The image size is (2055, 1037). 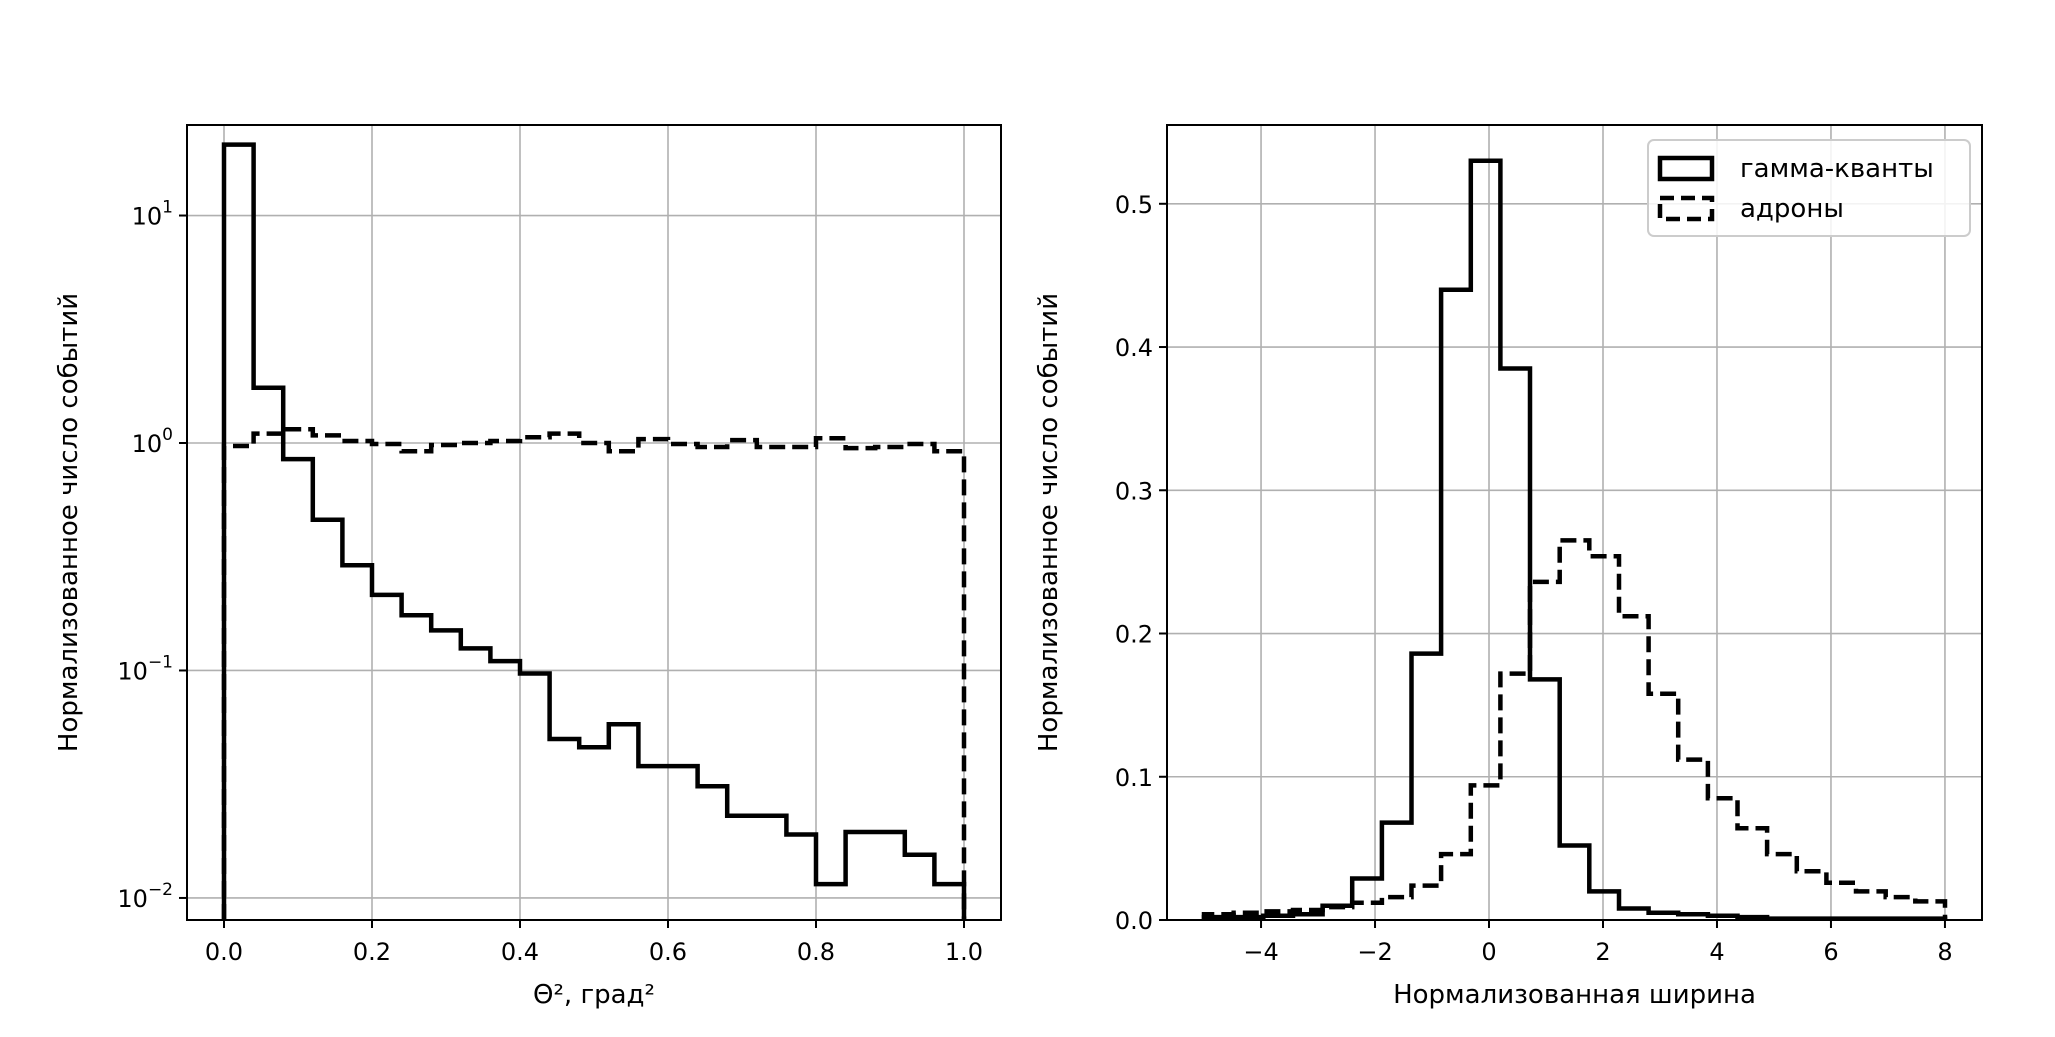 I want to click on legend: гамма-кванты адроны, so click(x=1809, y=188).